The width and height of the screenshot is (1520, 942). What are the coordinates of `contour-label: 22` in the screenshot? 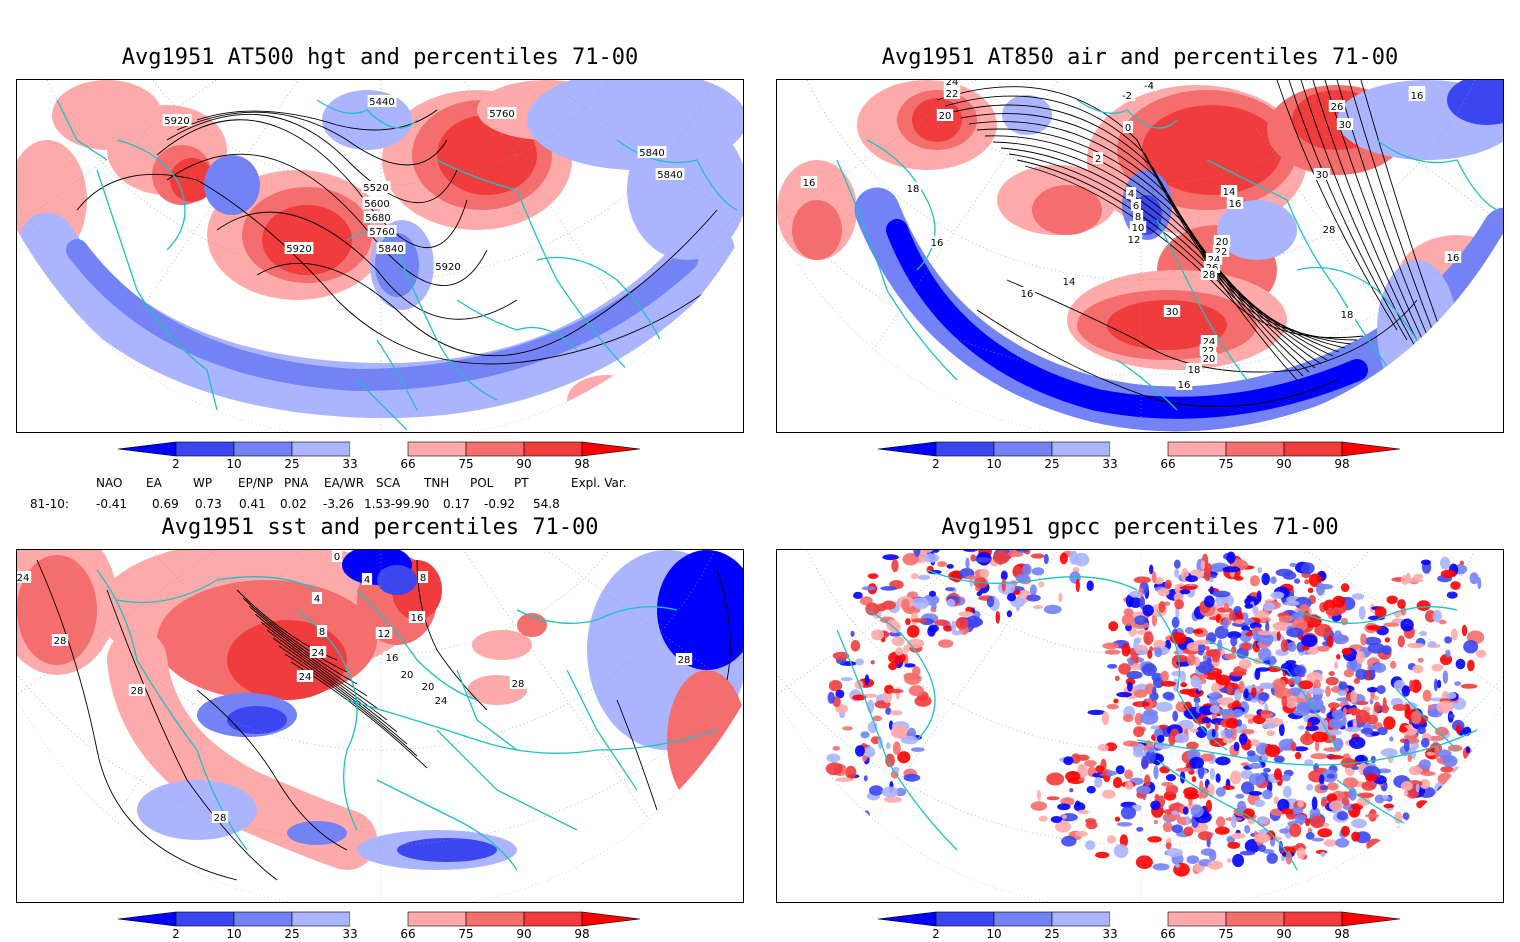 It's located at (1221, 252).